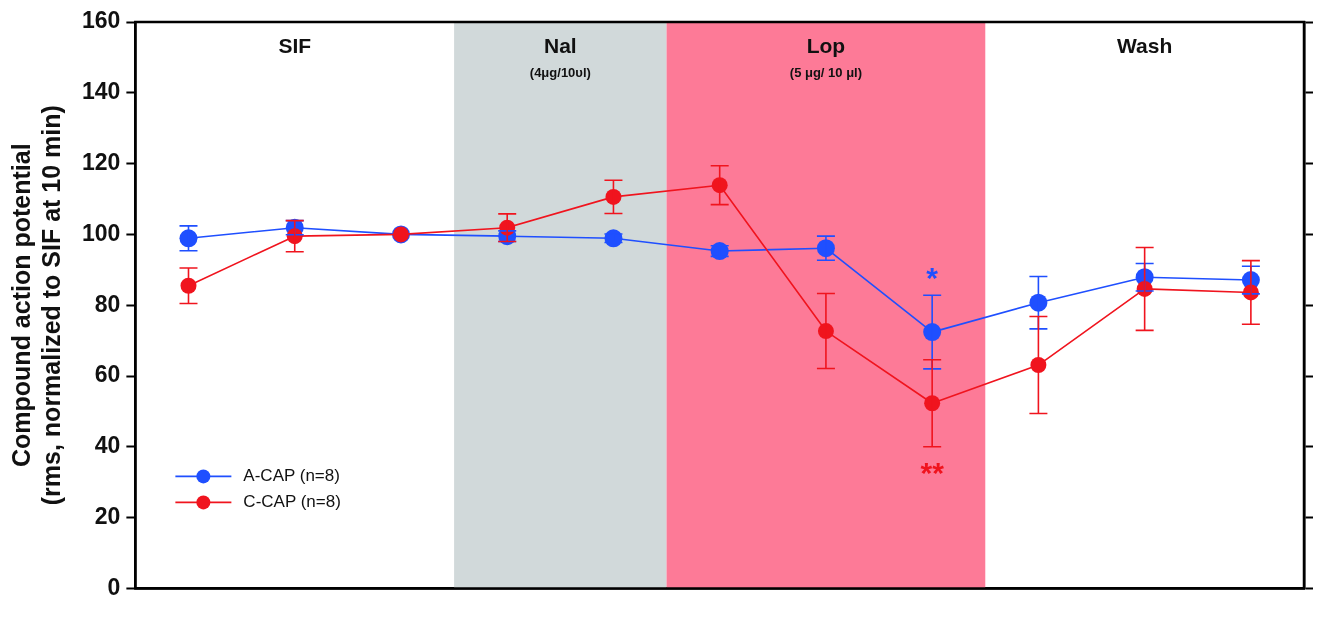 The width and height of the screenshot is (1321, 634). Describe the element at coordinates (107, 445) in the screenshot. I see `y-tick-label: 40` at that location.